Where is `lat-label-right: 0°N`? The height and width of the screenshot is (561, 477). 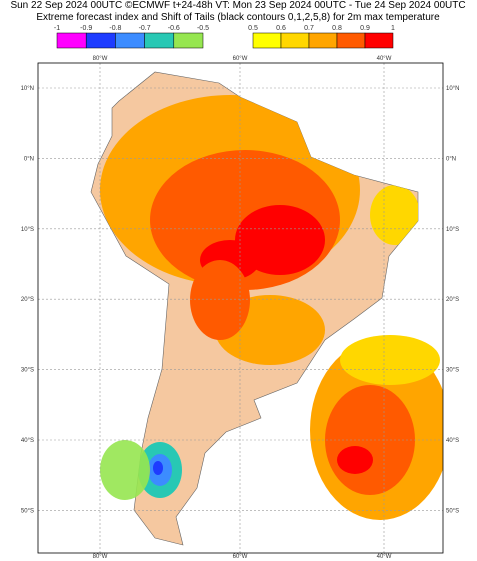
lat-label-right: 0°N is located at coordinates (451, 159).